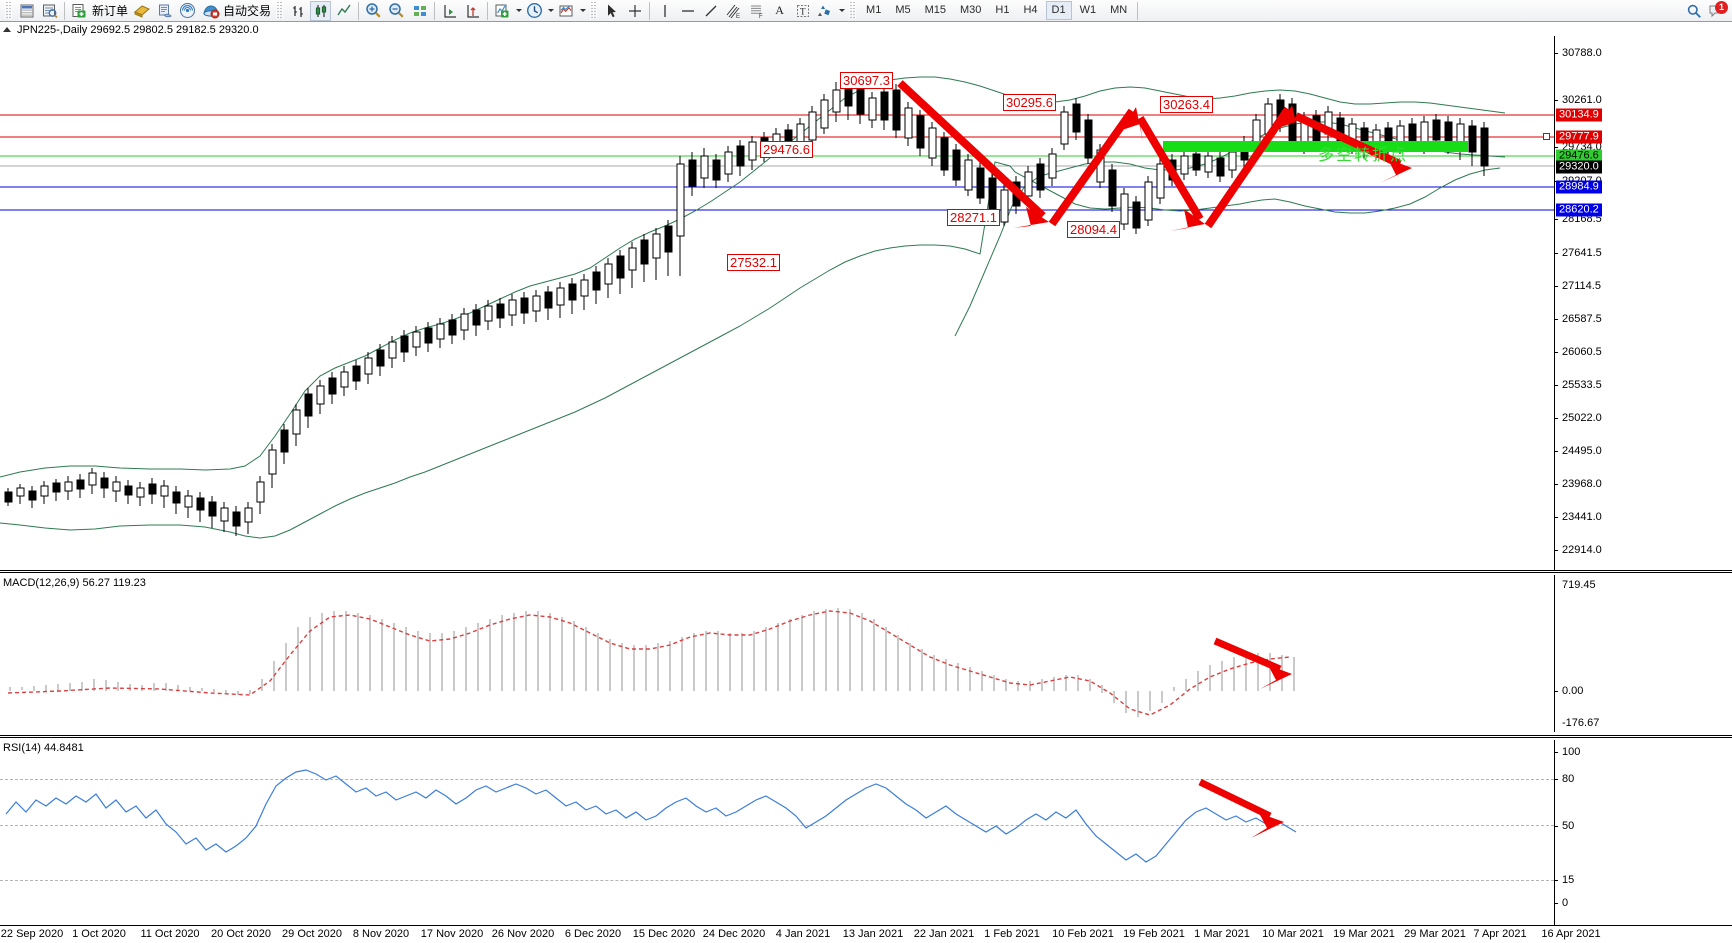 The height and width of the screenshot is (943, 1732). Describe the element at coordinates (1058, 10) in the screenshot. I see `timeframe-d1: D1` at that location.